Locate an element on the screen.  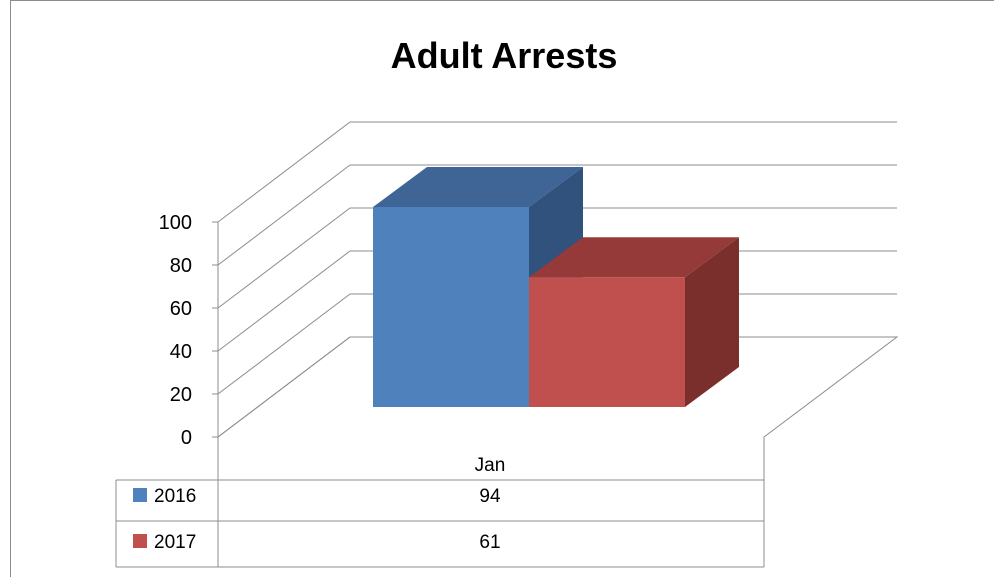
y-tick-labels: 0 20 40 60 80 100 is located at coordinates (175, 330).